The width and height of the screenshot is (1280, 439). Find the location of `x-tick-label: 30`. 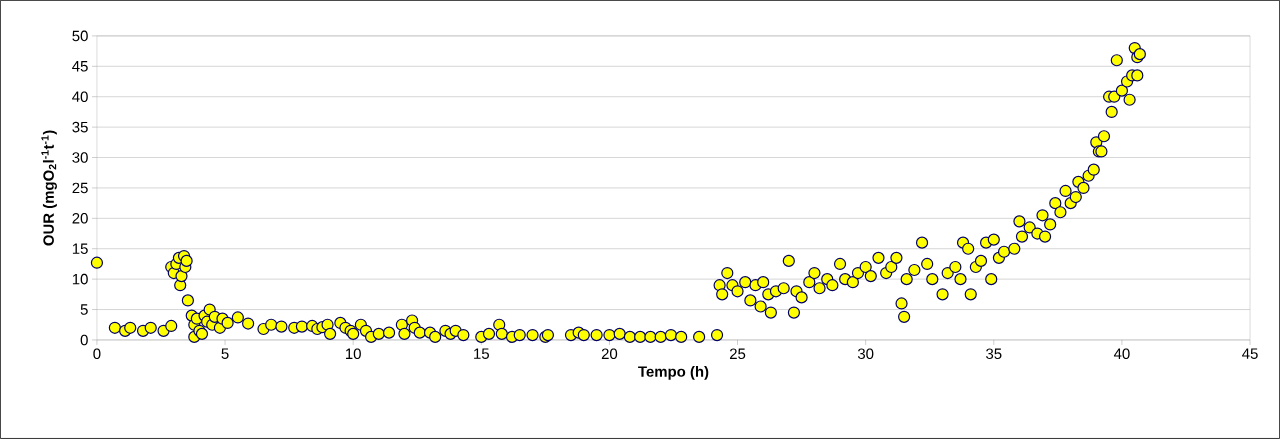

x-tick-label: 30 is located at coordinates (865, 354).